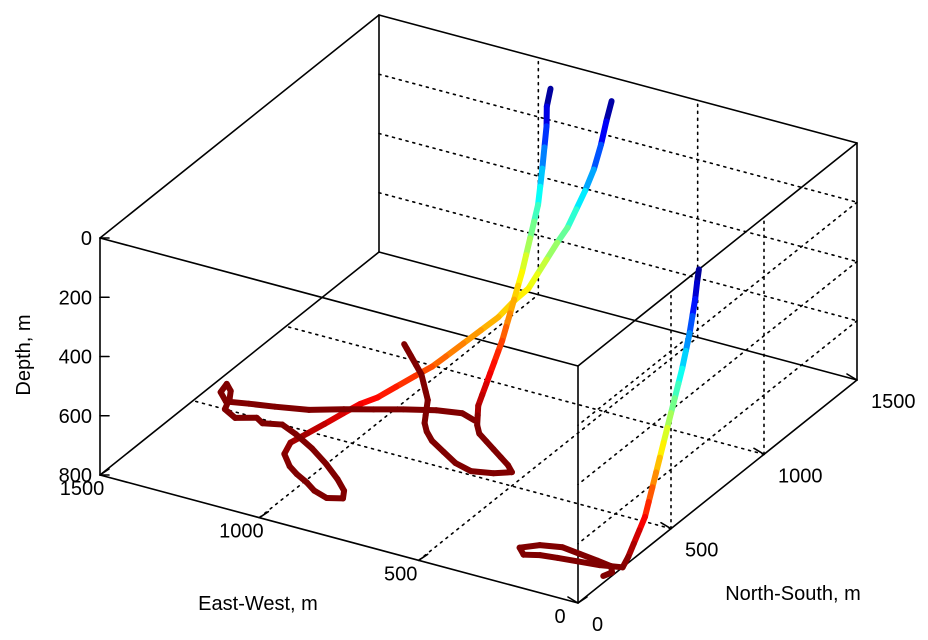  Describe the element at coordinates (701, 551) in the screenshot. I see `y-tick-label: 500` at that location.